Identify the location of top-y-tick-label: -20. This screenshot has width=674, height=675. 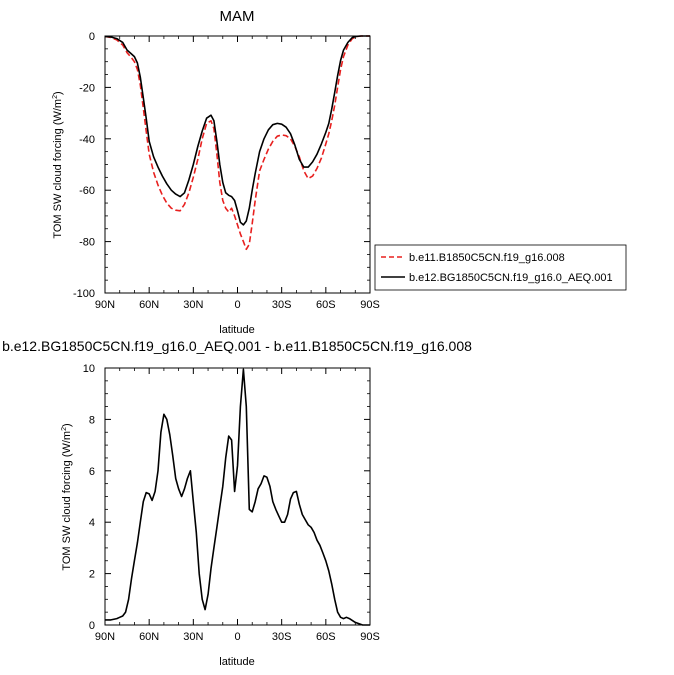
(87, 88).